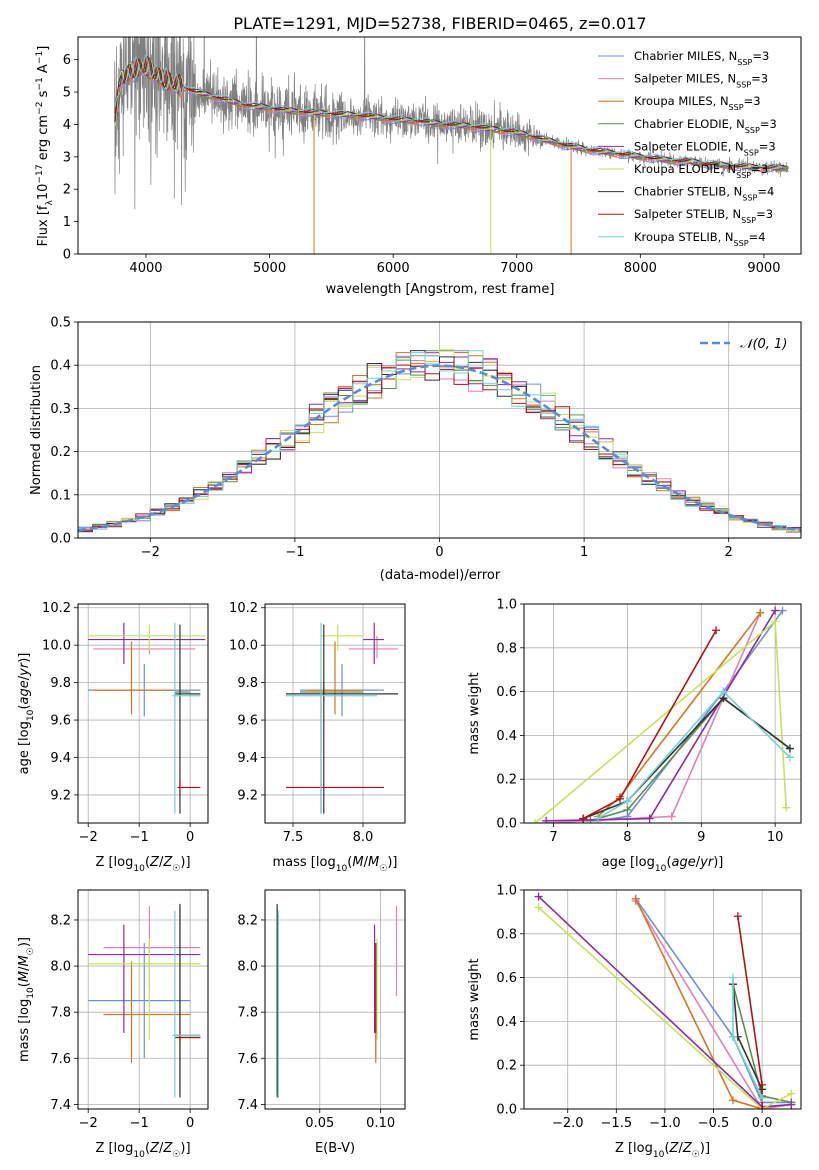 The image size is (819, 1170). What do you see at coordinates (697, 103) in the screenshot?
I see `legend-label: Kroupa MILES, NSSP=3` at bounding box center [697, 103].